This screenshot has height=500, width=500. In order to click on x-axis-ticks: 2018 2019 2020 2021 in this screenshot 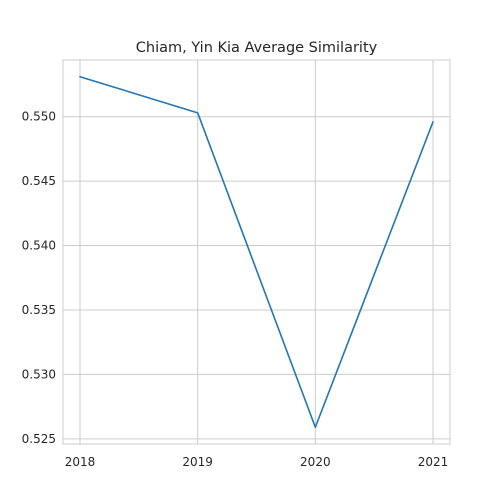, I will do `click(257, 462)`.